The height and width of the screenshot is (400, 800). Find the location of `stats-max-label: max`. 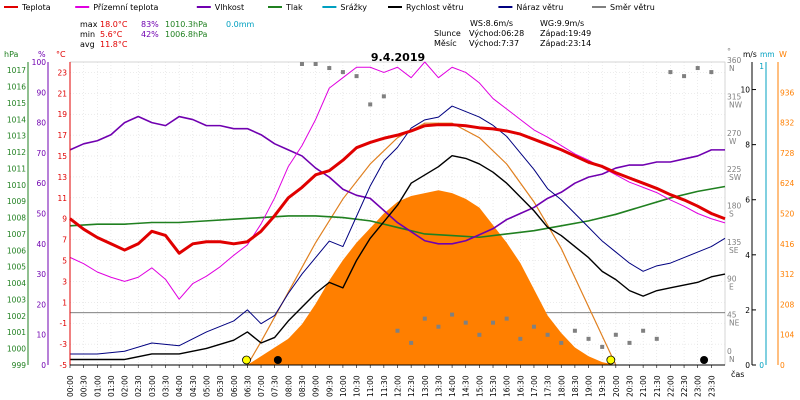

stats-max-label: max is located at coordinates (89, 24).